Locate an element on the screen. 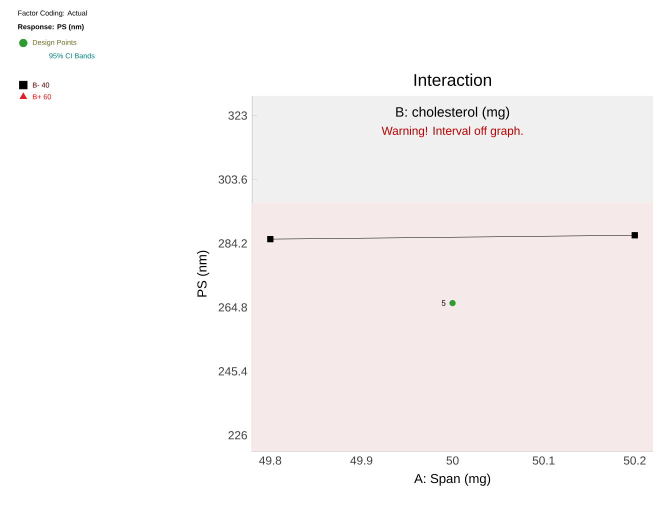 This screenshot has width=653, height=511. y-tick-label: 226 is located at coordinates (237, 435).